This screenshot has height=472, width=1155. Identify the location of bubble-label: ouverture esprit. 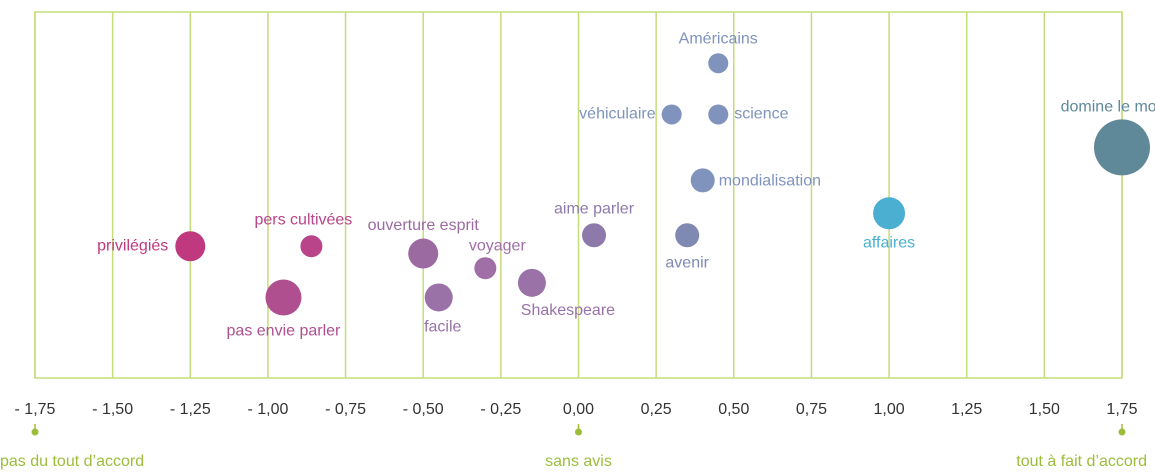
(424, 225).